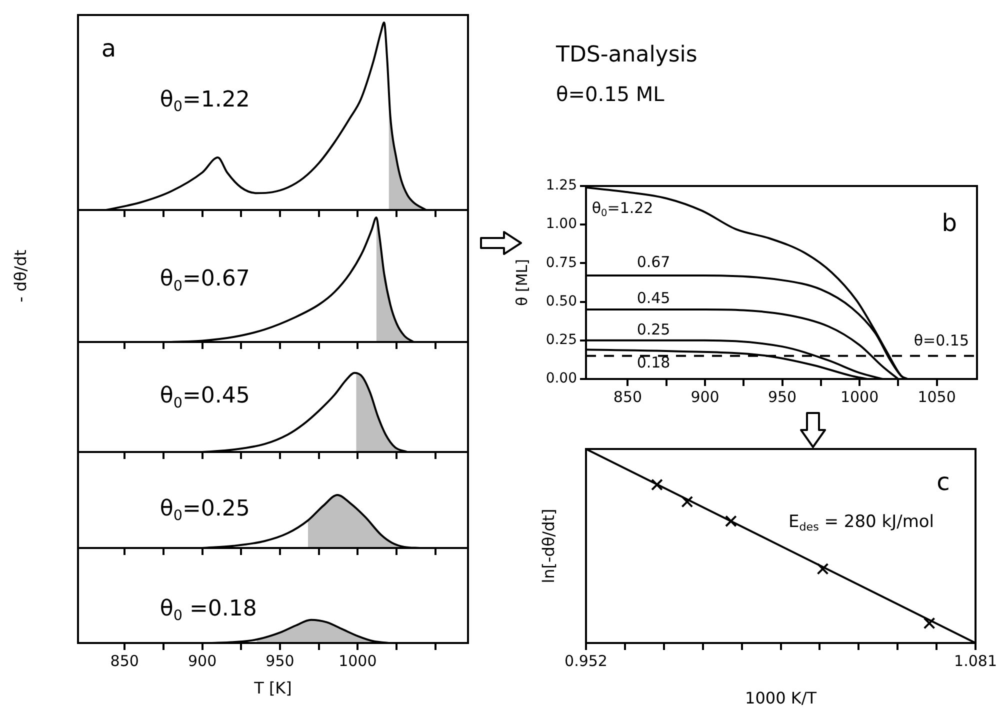  Describe the element at coordinates (653, 262) in the screenshot. I see `series-label: 0.67` at that location.